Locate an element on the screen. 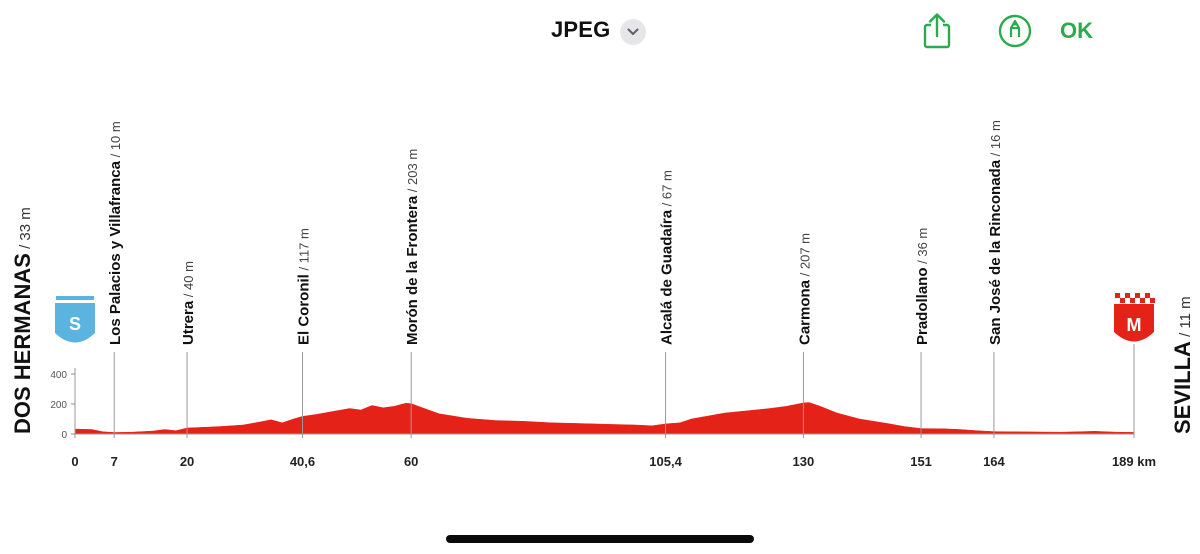 The height and width of the screenshot is (554, 1200). waypoint-label: Carmona / 207 m is located at coordinates (804, 289).